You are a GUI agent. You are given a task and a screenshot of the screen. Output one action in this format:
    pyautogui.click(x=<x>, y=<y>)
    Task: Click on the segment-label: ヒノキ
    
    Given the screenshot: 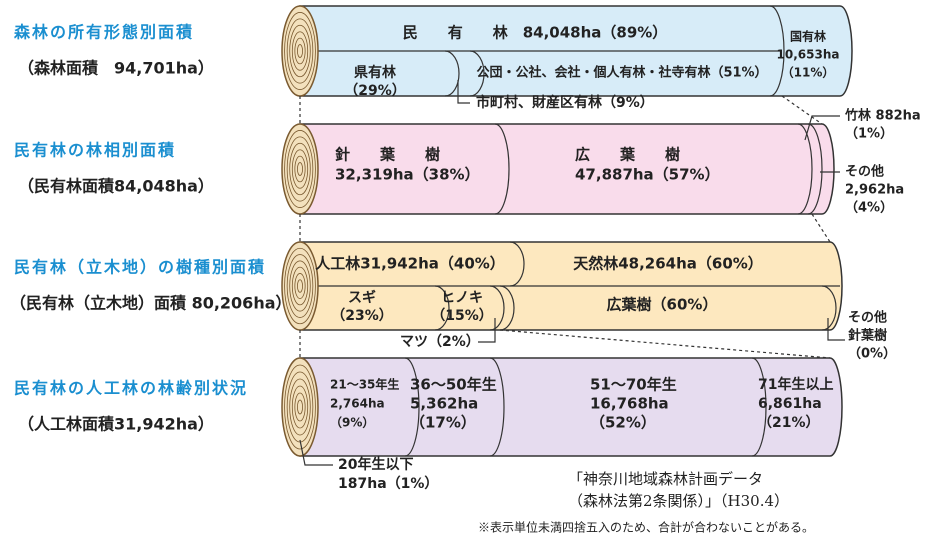 What is the action you would take?
    pyautogui.click(x=462, y=298)
    